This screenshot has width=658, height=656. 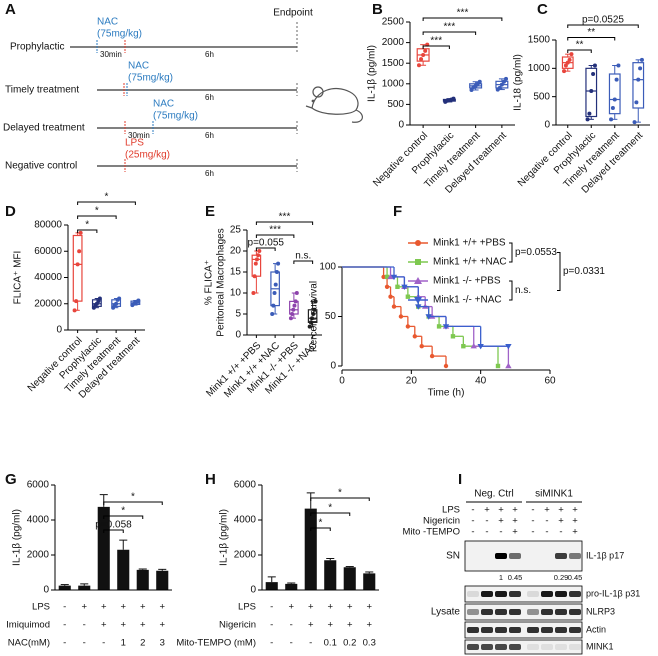 I want to click on y-tick-label: 500, so click(x=541, y=96).